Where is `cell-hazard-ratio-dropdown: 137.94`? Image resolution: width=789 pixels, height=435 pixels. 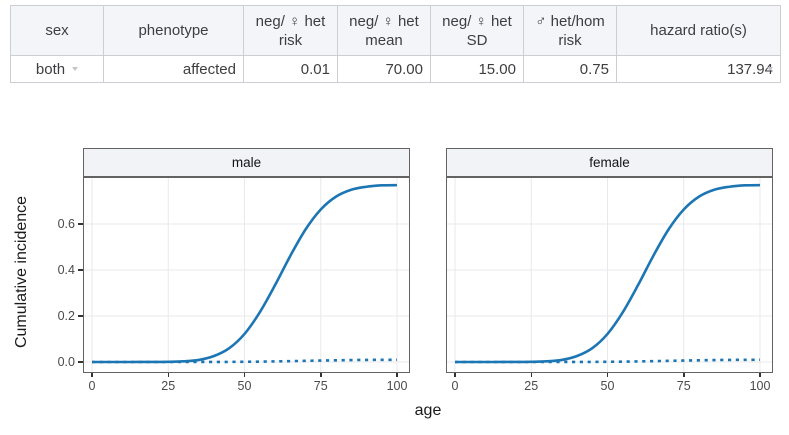 cell-hazard-ratio-dropdown: 137.94 is located at coordinates (698, 69).